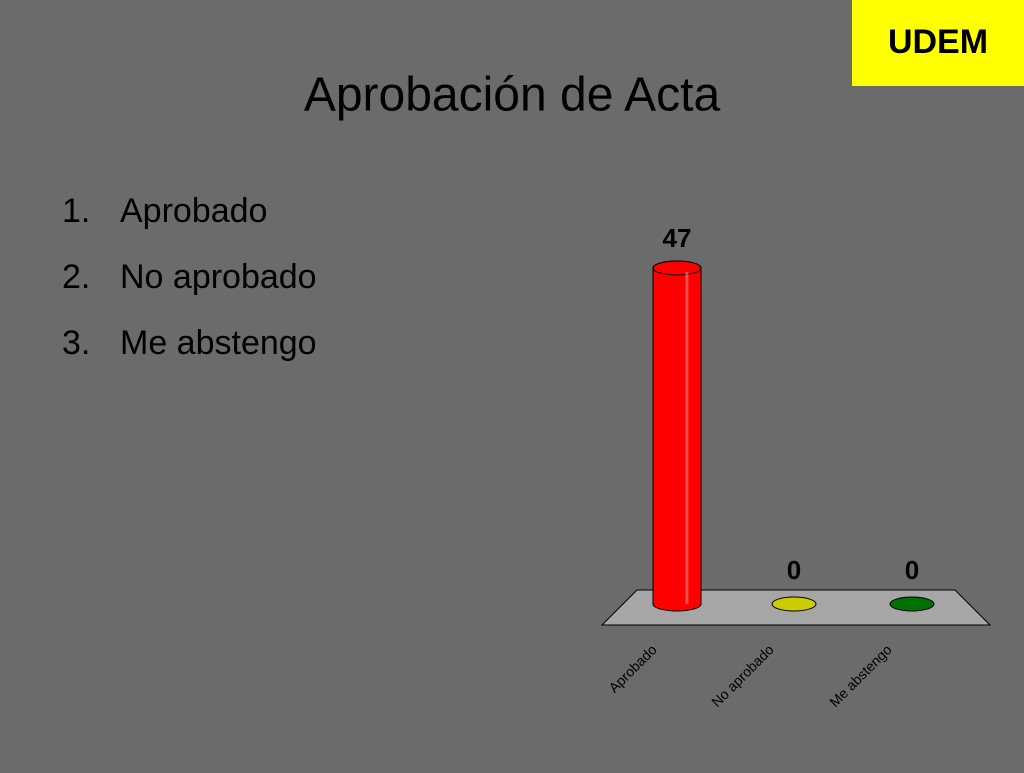  What do you see at coordinates (677, 238) in the screenshot?
I see `value-label: 47` at bounding box center [677, 238].